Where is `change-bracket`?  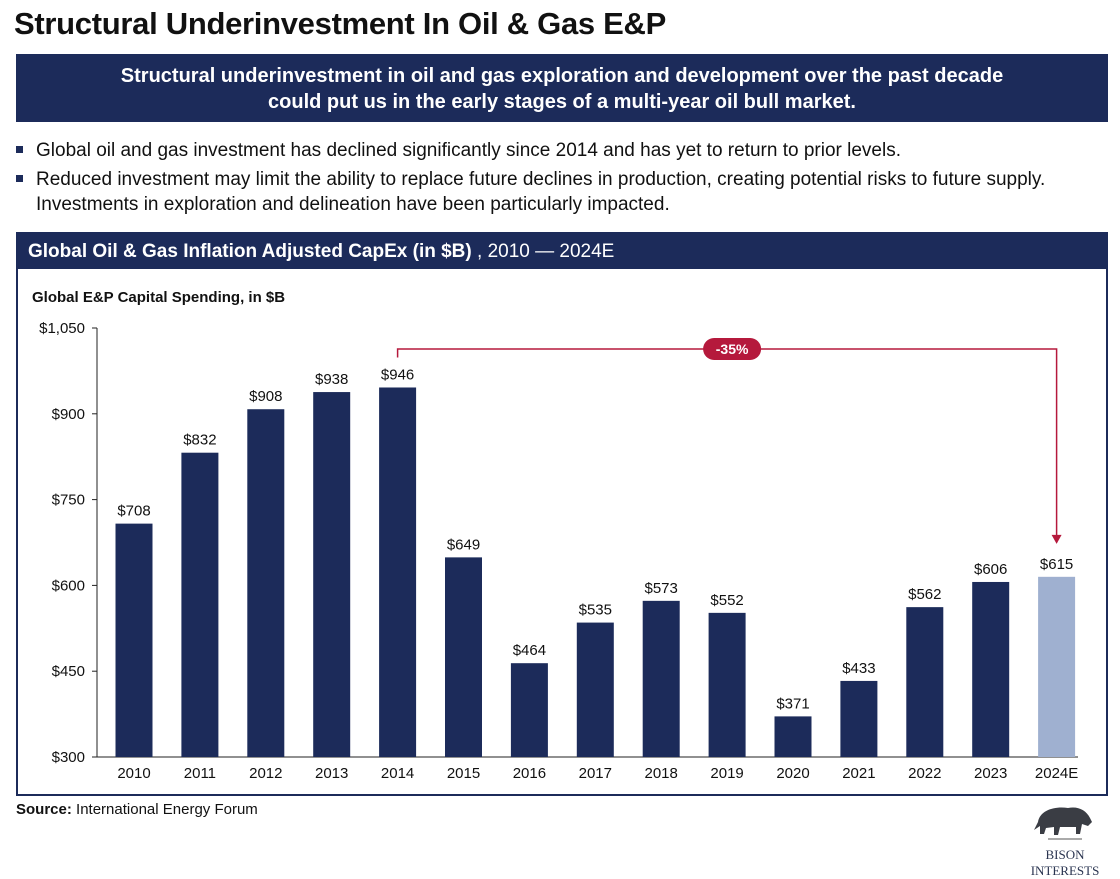 change-bracket is located at coordinates (727, 443).